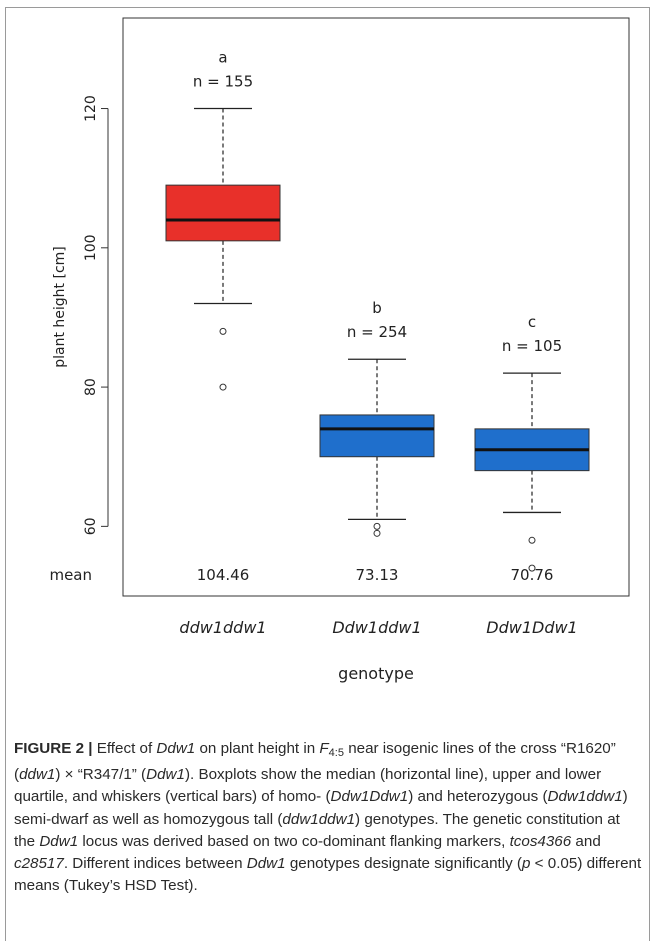 The height and width of the screenshot is (941, 657). Describe the element at coordinates (324, 748) in the screenshot. I see `caption-generation: F` at that location.